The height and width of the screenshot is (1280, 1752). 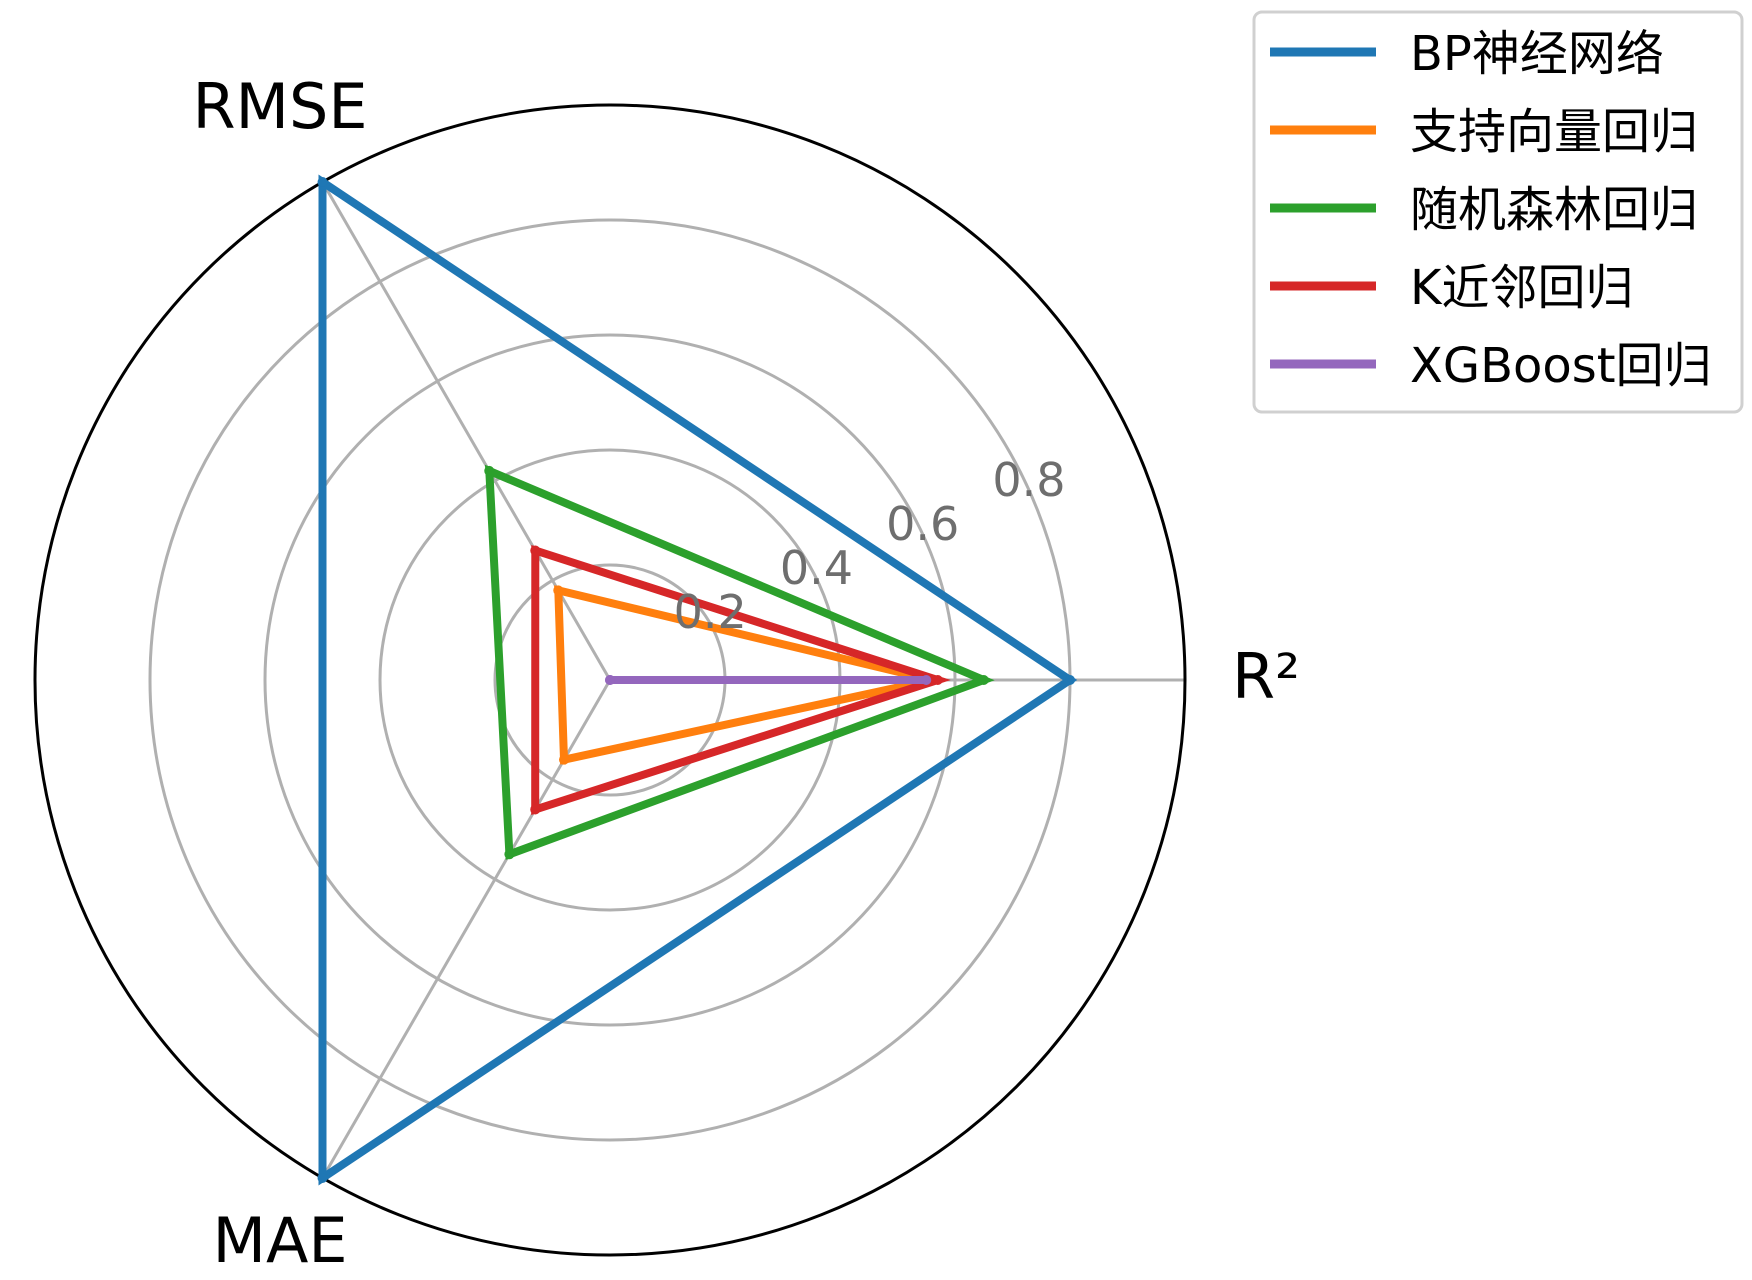 I want to click on radial-tick-label-3: 0.8, so click(x=1028, y=480).